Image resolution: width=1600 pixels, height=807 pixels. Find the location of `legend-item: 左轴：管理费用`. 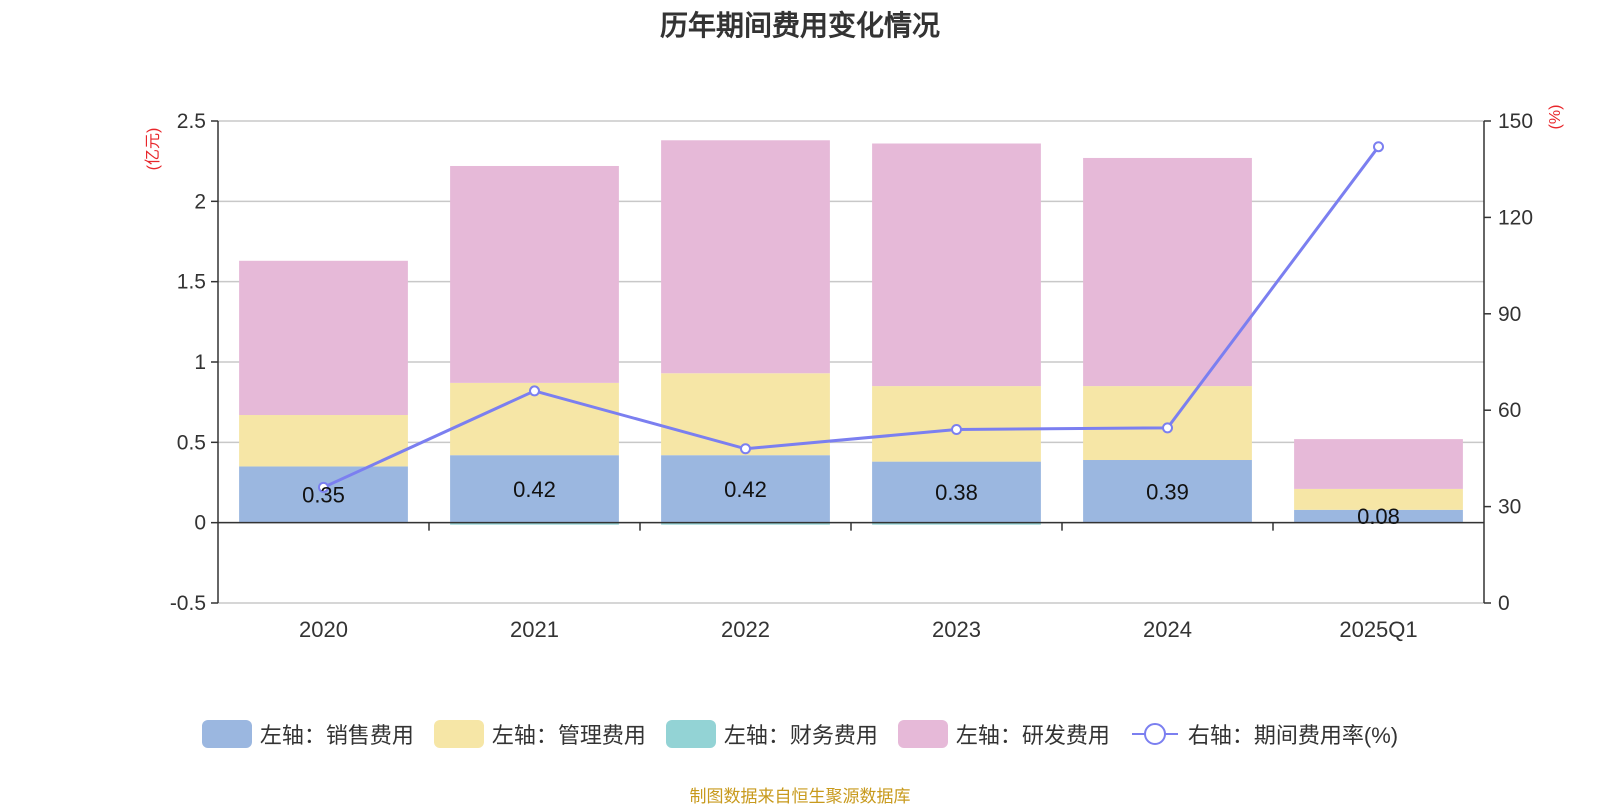

legend-item: 左轴：管理费用 is located at coordinates (539, 734).